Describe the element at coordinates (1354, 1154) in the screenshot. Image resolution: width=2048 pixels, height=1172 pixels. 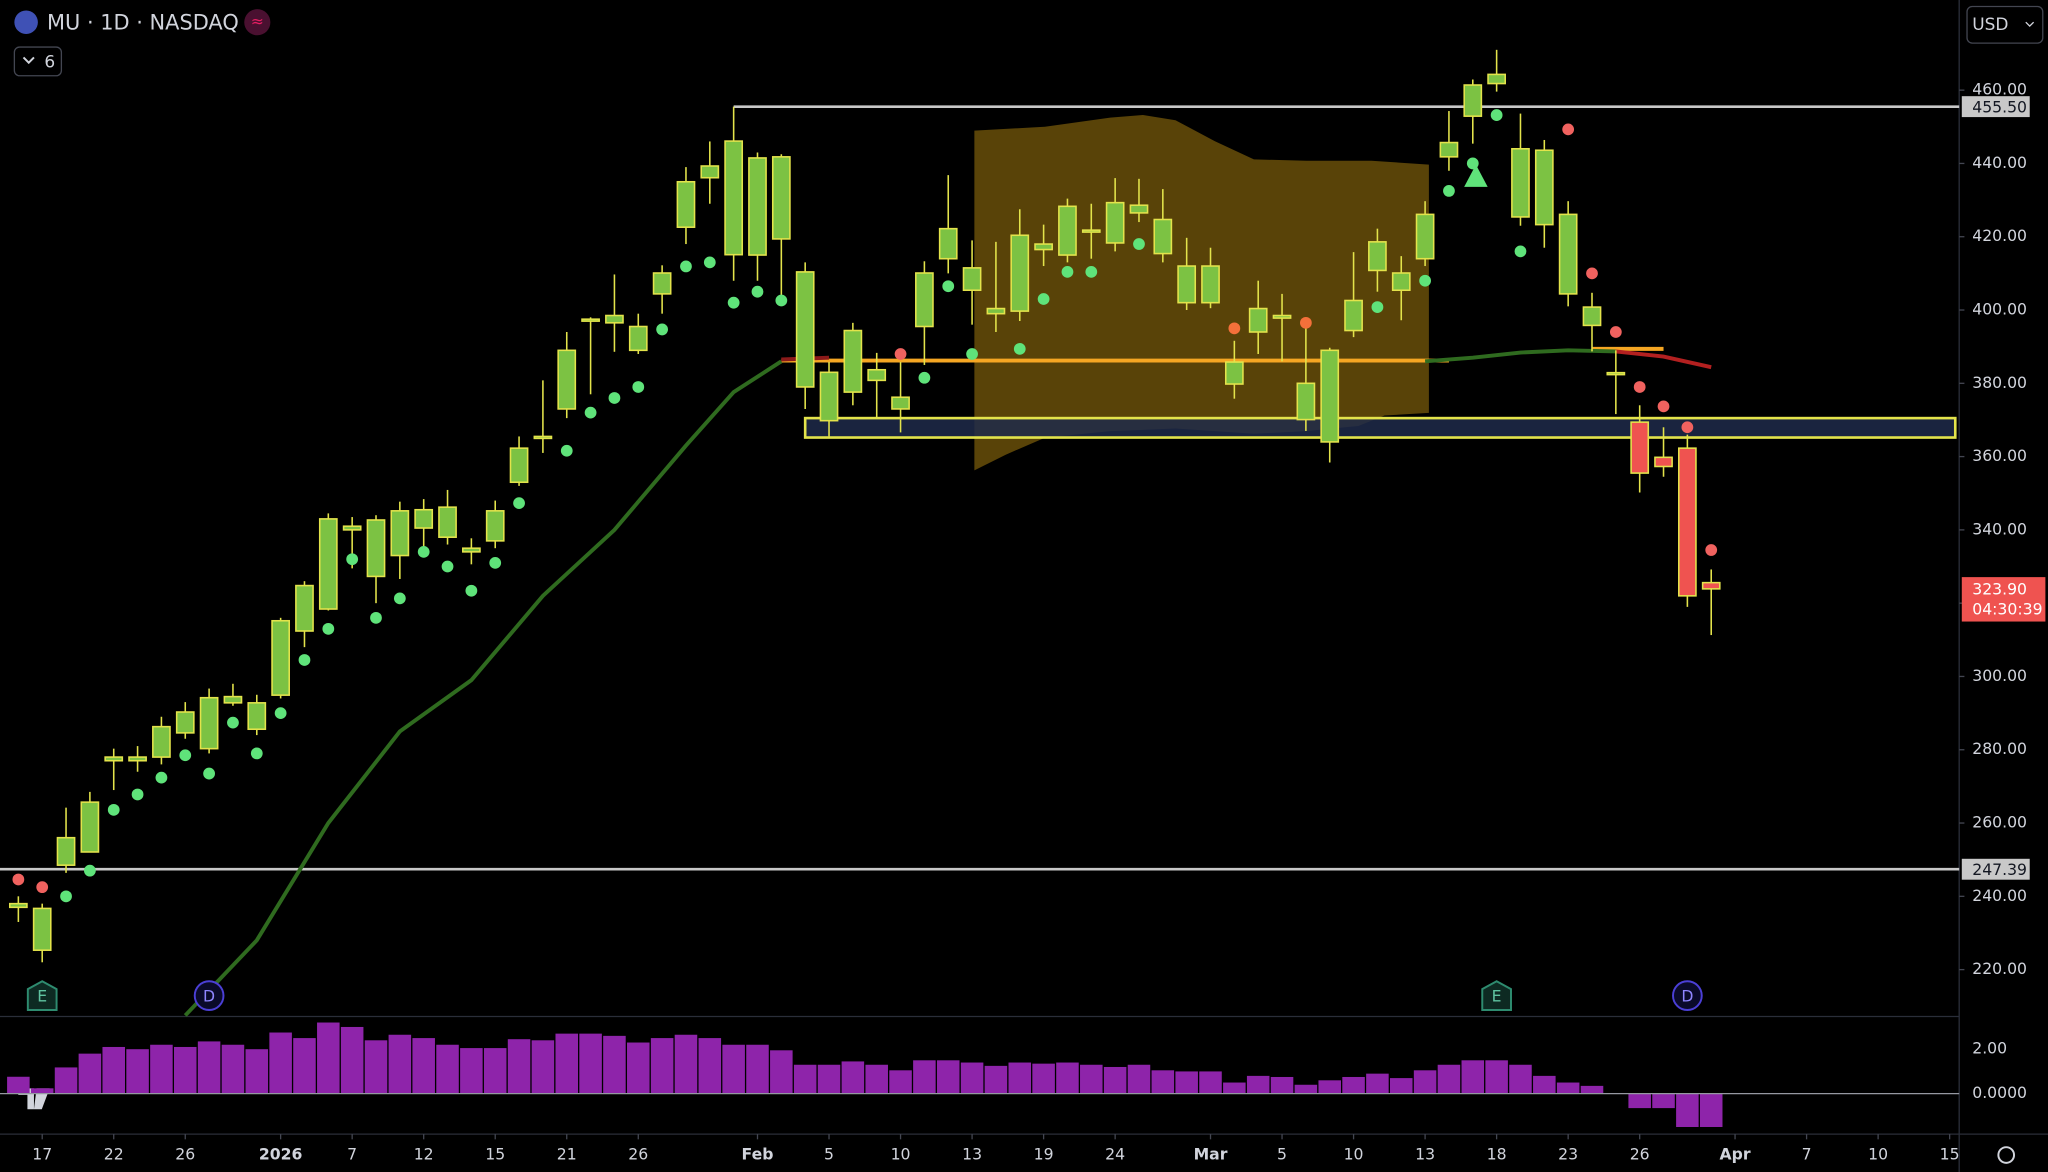
I see `x-tick-label: 10` at that location.